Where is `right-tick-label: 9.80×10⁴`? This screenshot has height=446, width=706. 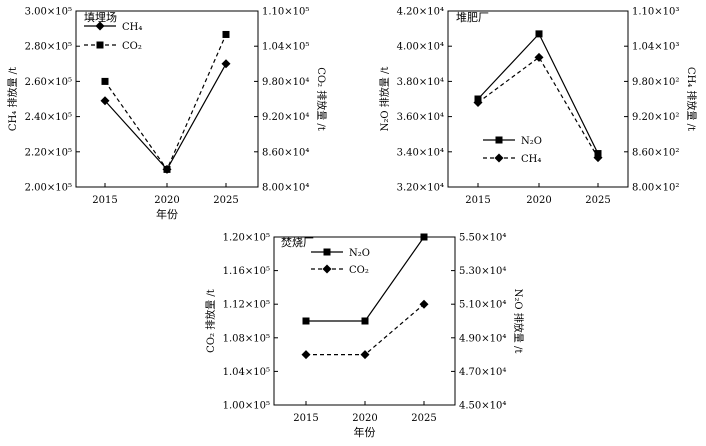 right-tick-label: 9.80×10⁴ is located at coordinates (285, 82).